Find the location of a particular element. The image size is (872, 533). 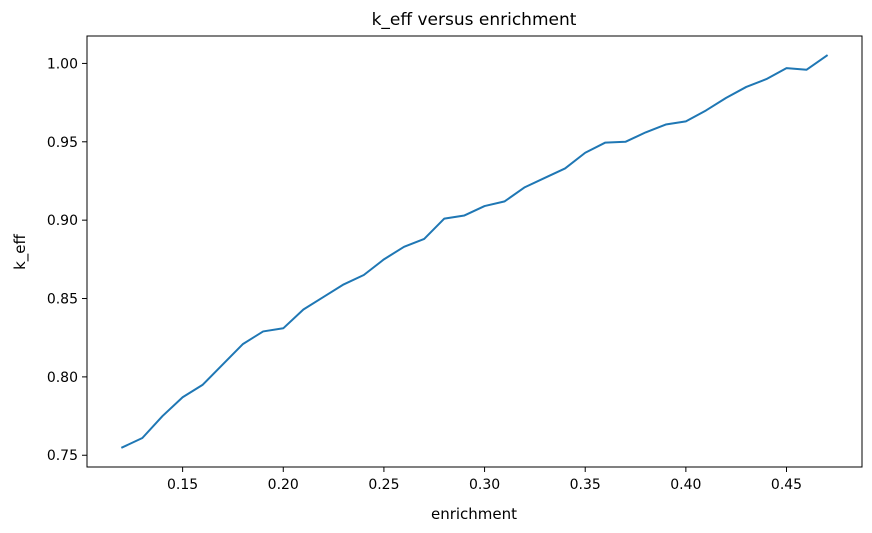

x-tick-label: 0.25 is located at coordinates (383, 485).